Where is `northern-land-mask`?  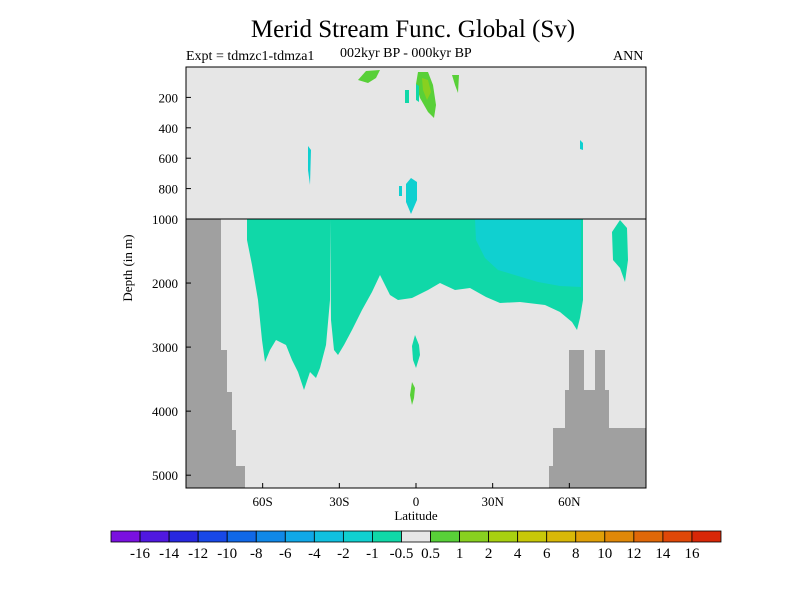 northern-land-mask is located at coordinates (597, 419).